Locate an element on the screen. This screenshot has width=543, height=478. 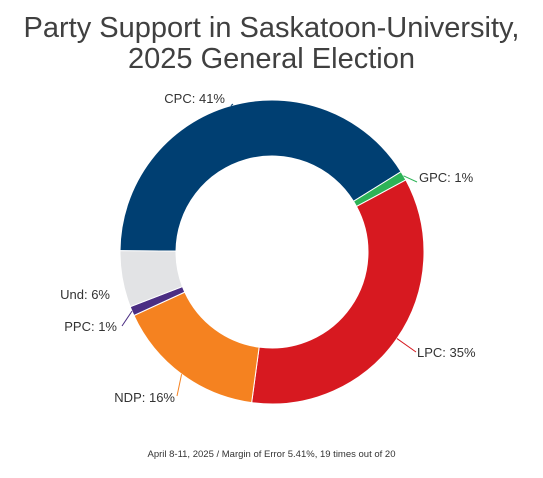
leader-line-lpc is located at coordinates (406, 345).